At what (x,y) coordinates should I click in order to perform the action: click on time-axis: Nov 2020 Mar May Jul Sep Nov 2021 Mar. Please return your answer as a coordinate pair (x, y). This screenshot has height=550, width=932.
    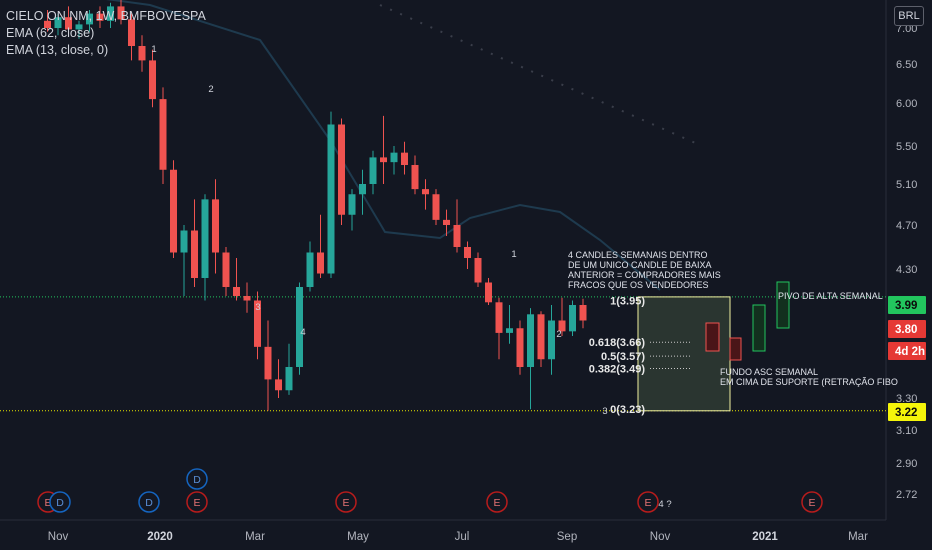
    Looking at the image, I should click on (458, 537).